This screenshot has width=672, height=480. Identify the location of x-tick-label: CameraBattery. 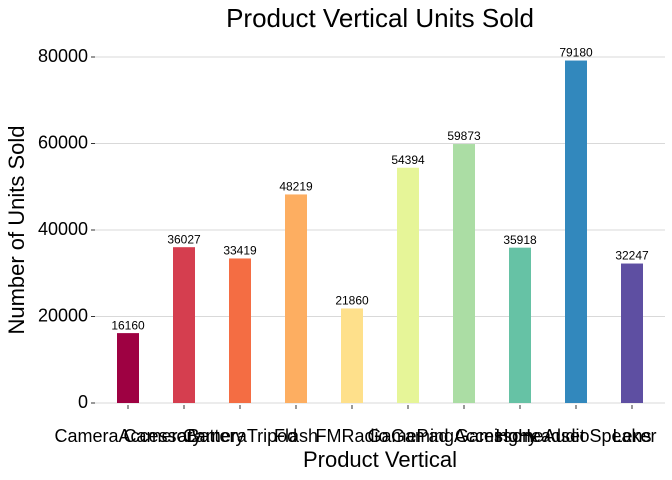
(183, 436).